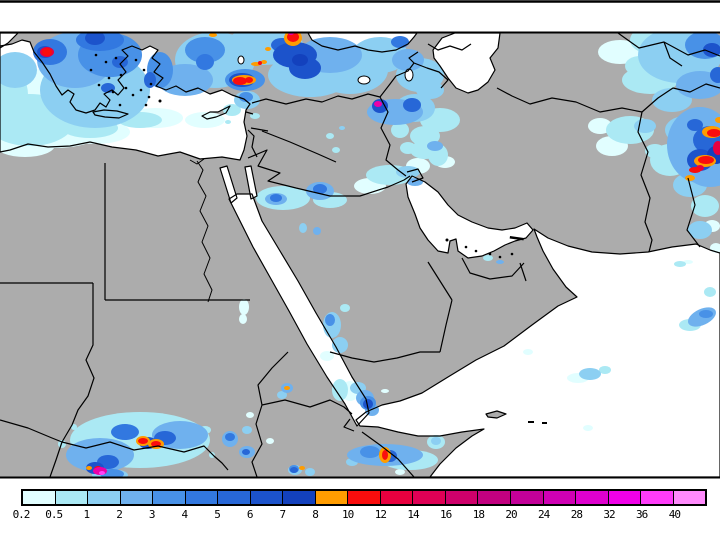  Describe the element at coordinates (413, 514) in the screenshot. I see `colorbar-tick-label: 14` at that location.